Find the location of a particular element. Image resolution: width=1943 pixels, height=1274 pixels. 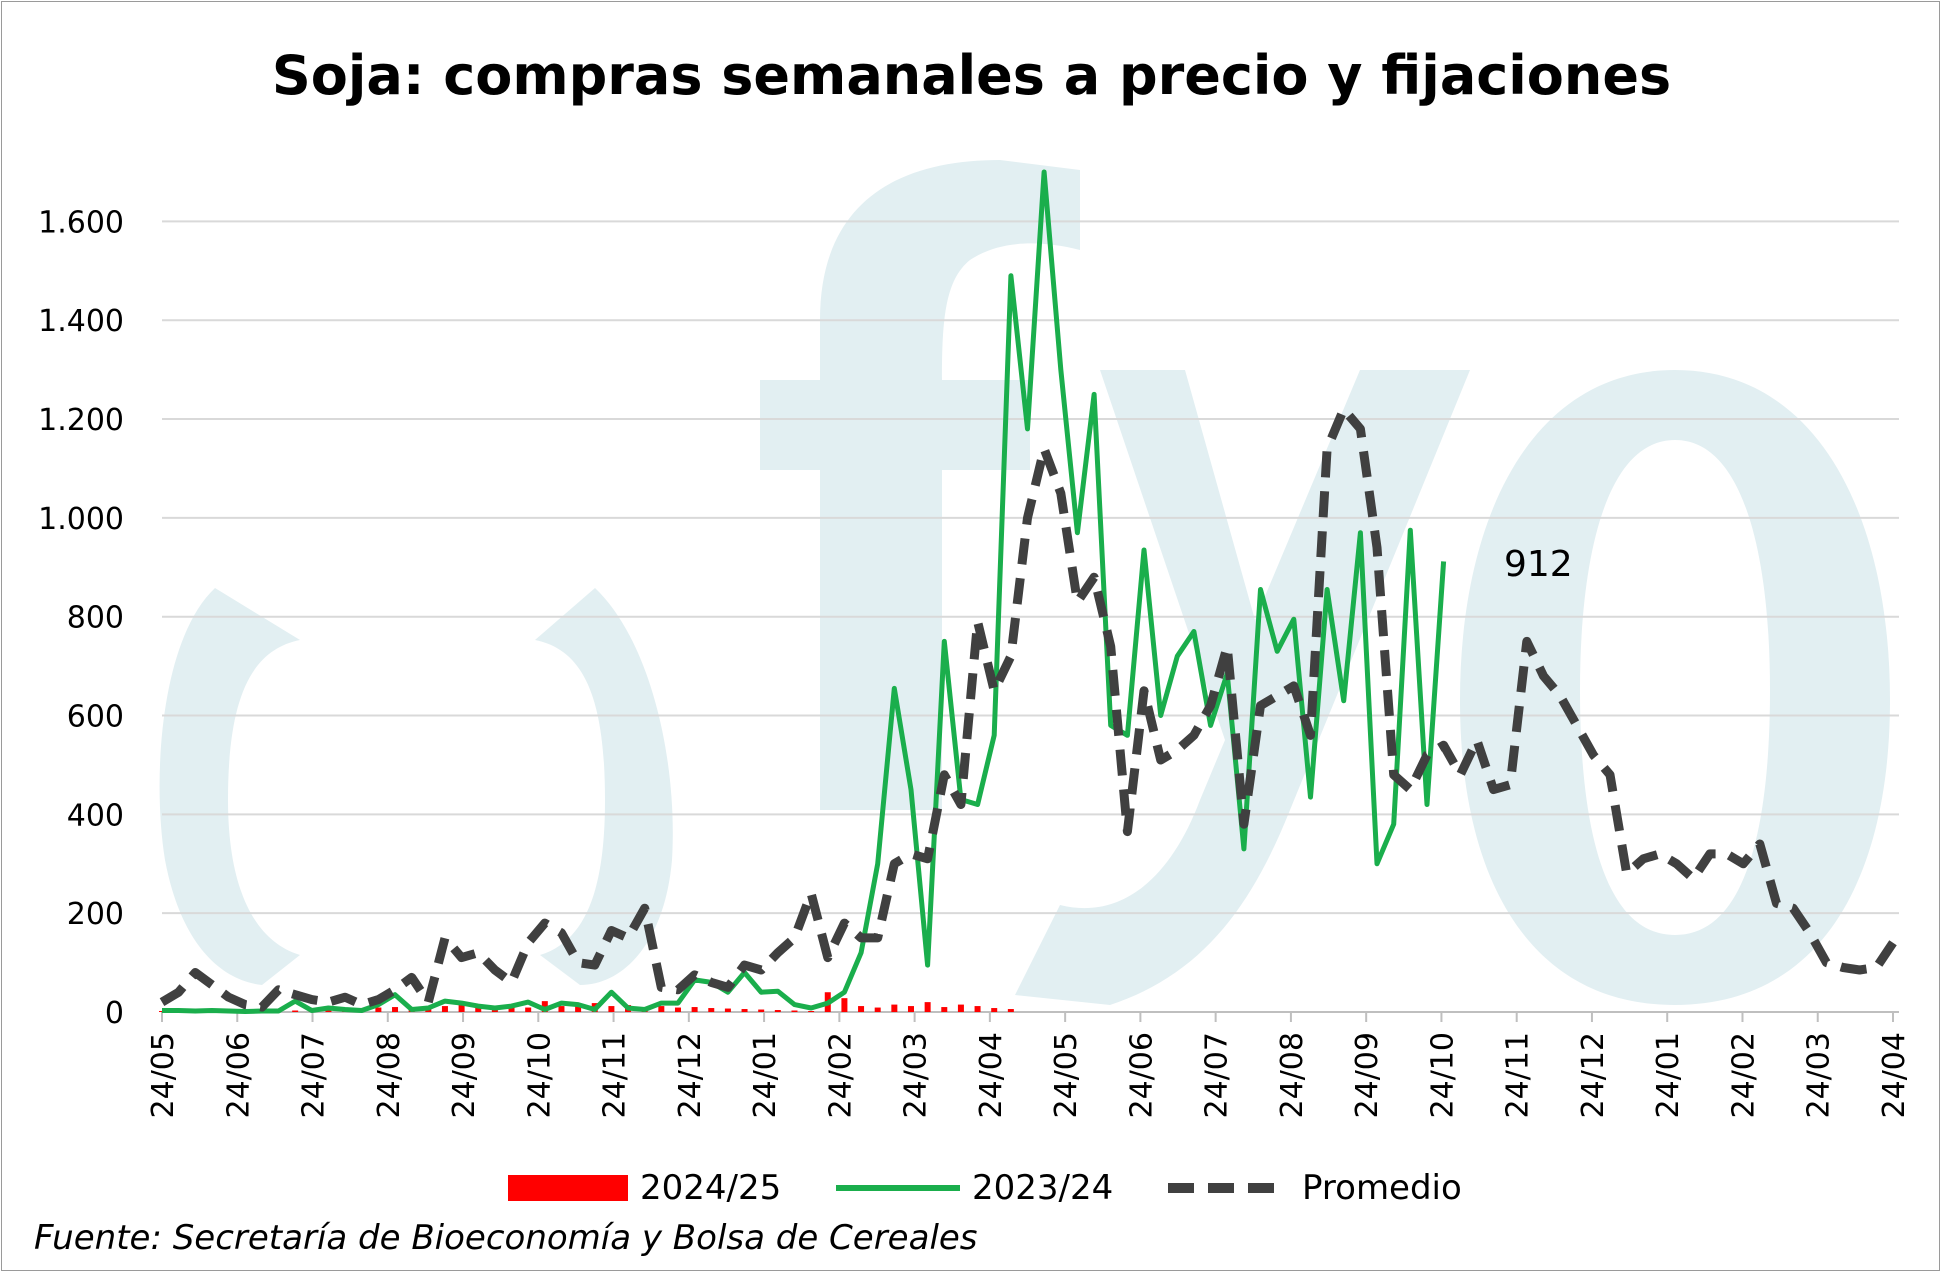

y-tick-label: 1.400 is located at coordinates (81, 321).